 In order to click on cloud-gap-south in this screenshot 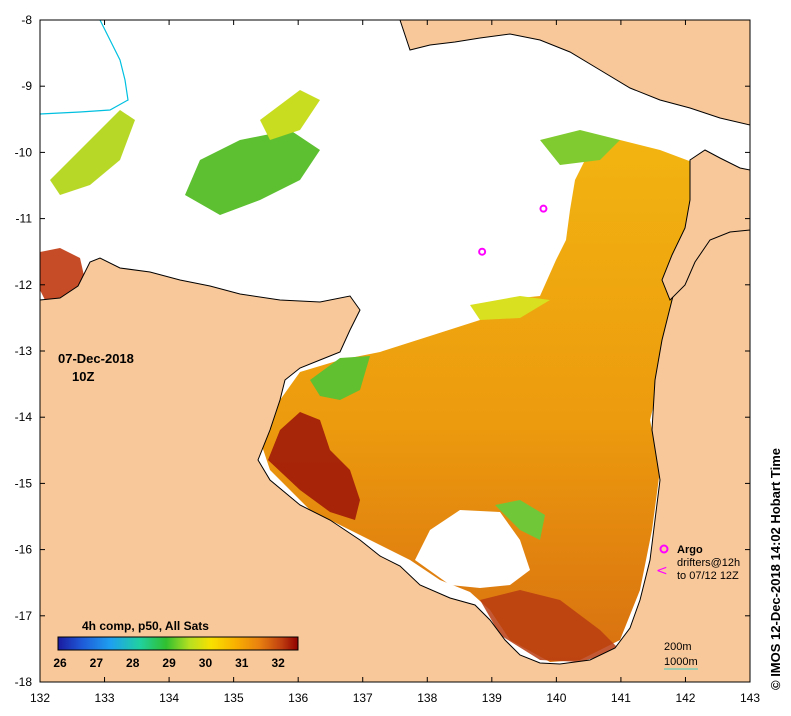, I will do `click(472, 549)`.